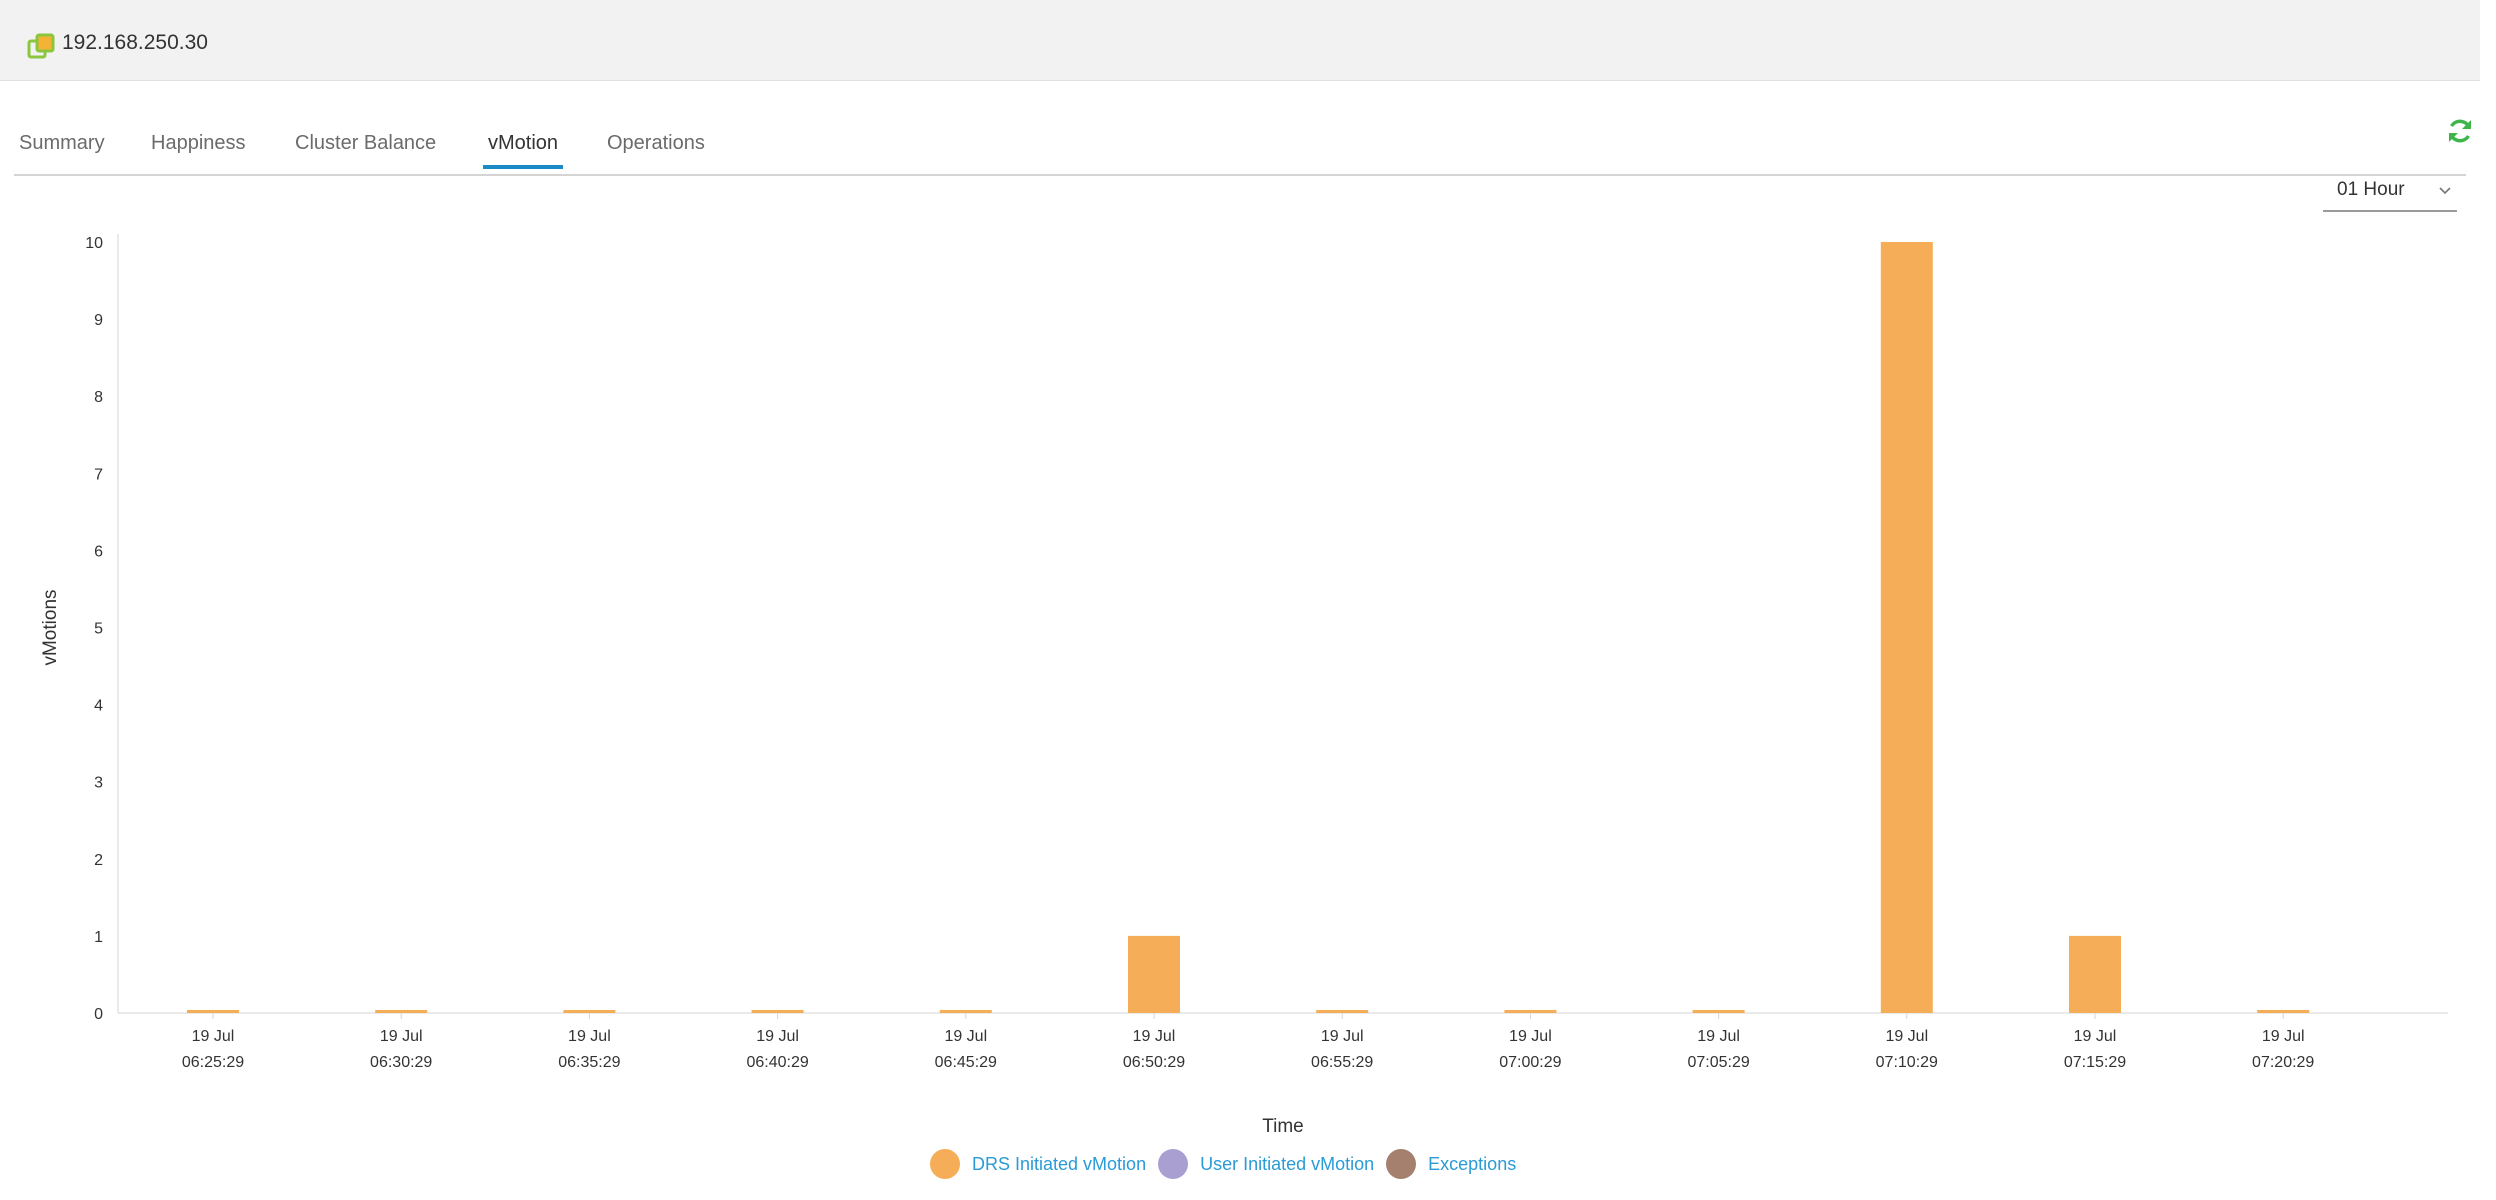 The height and width of the screenshot is (1200, 2496). I want to click on legend-item-drs: DRS Initiated vMotion, so click(1038, 1164).